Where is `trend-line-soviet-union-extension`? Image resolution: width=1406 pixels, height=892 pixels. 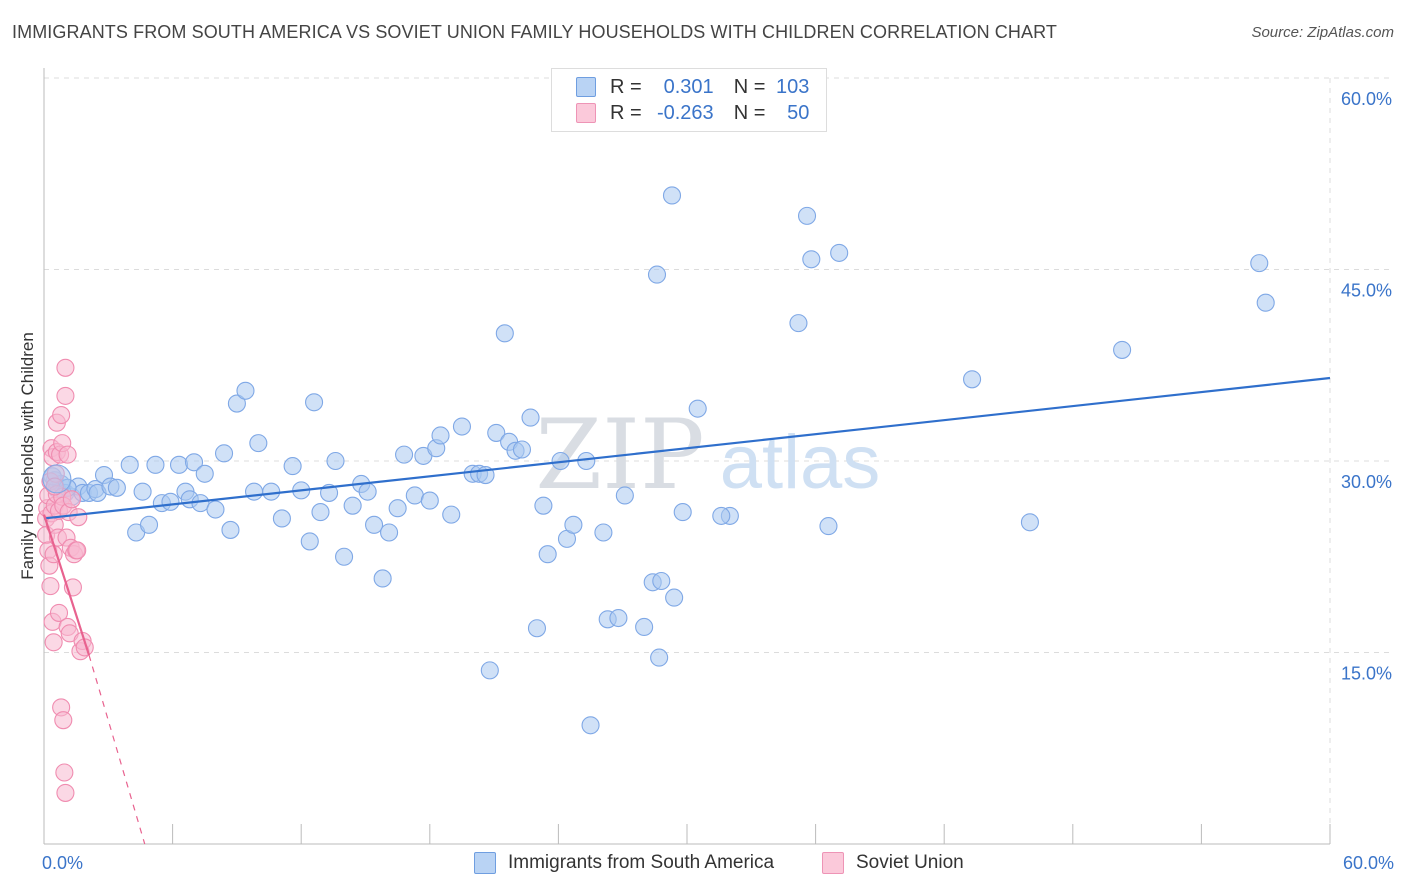
trend-line-soviet-union-extension is located at coordinates (117, 749).